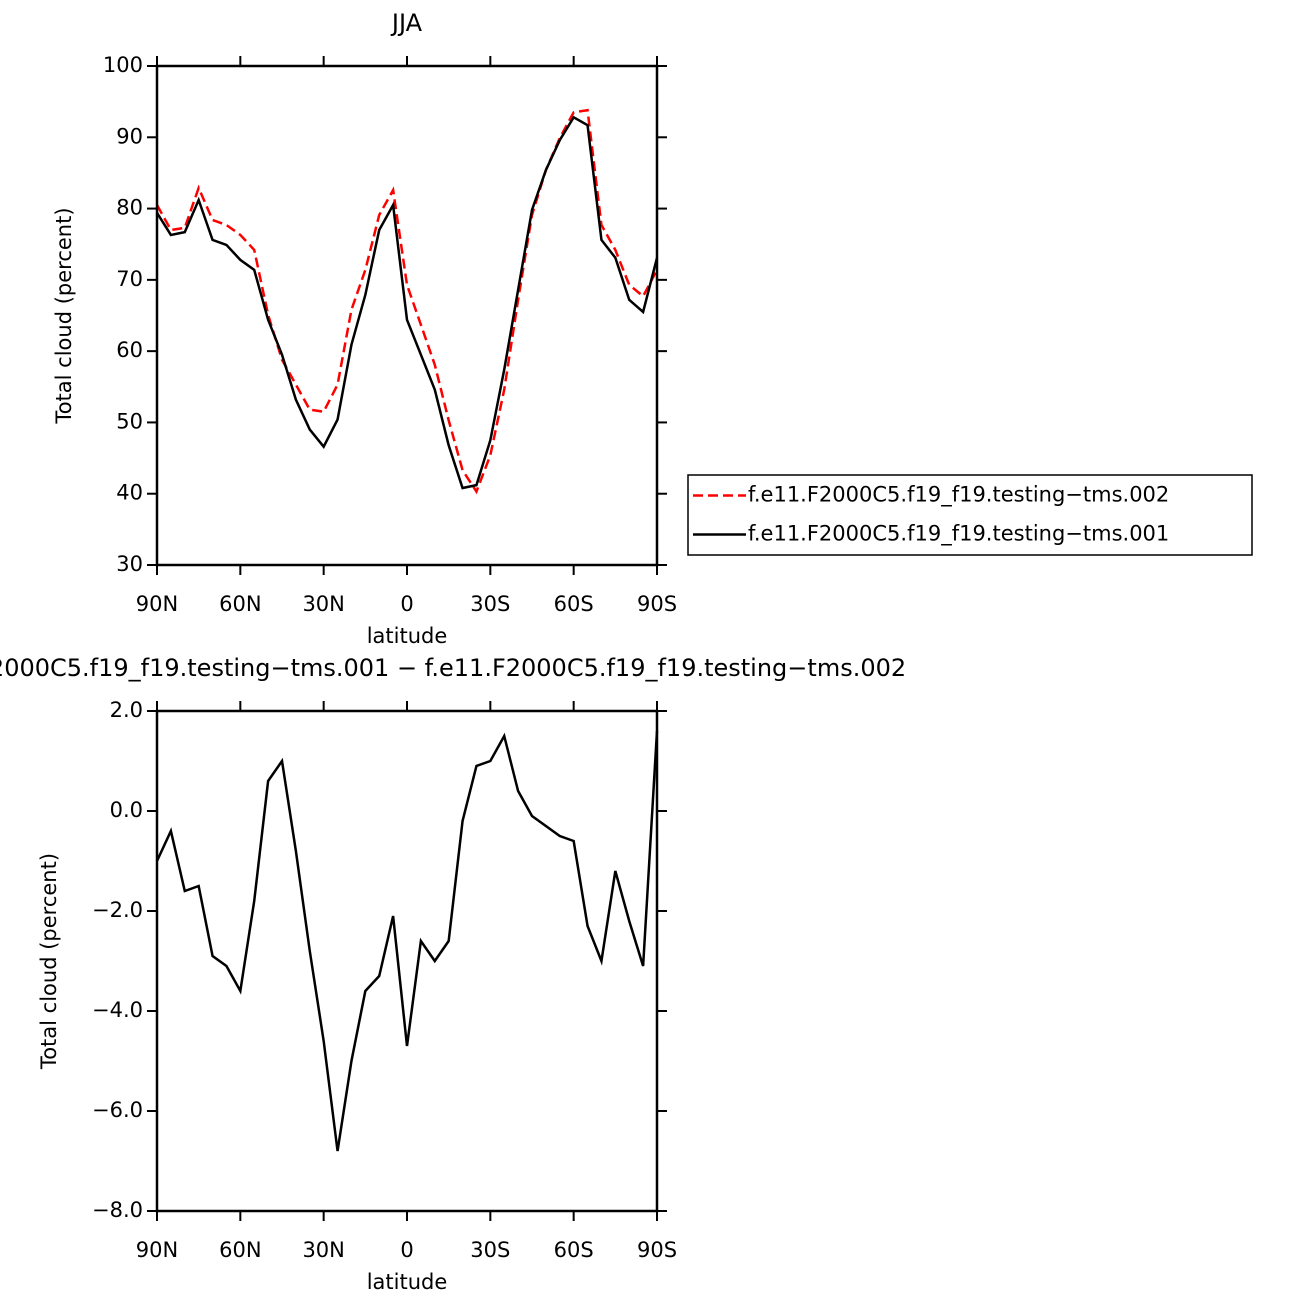 The image size is (1303, 1303). I want to click on y-tick-label: 40, so click(129, 493).